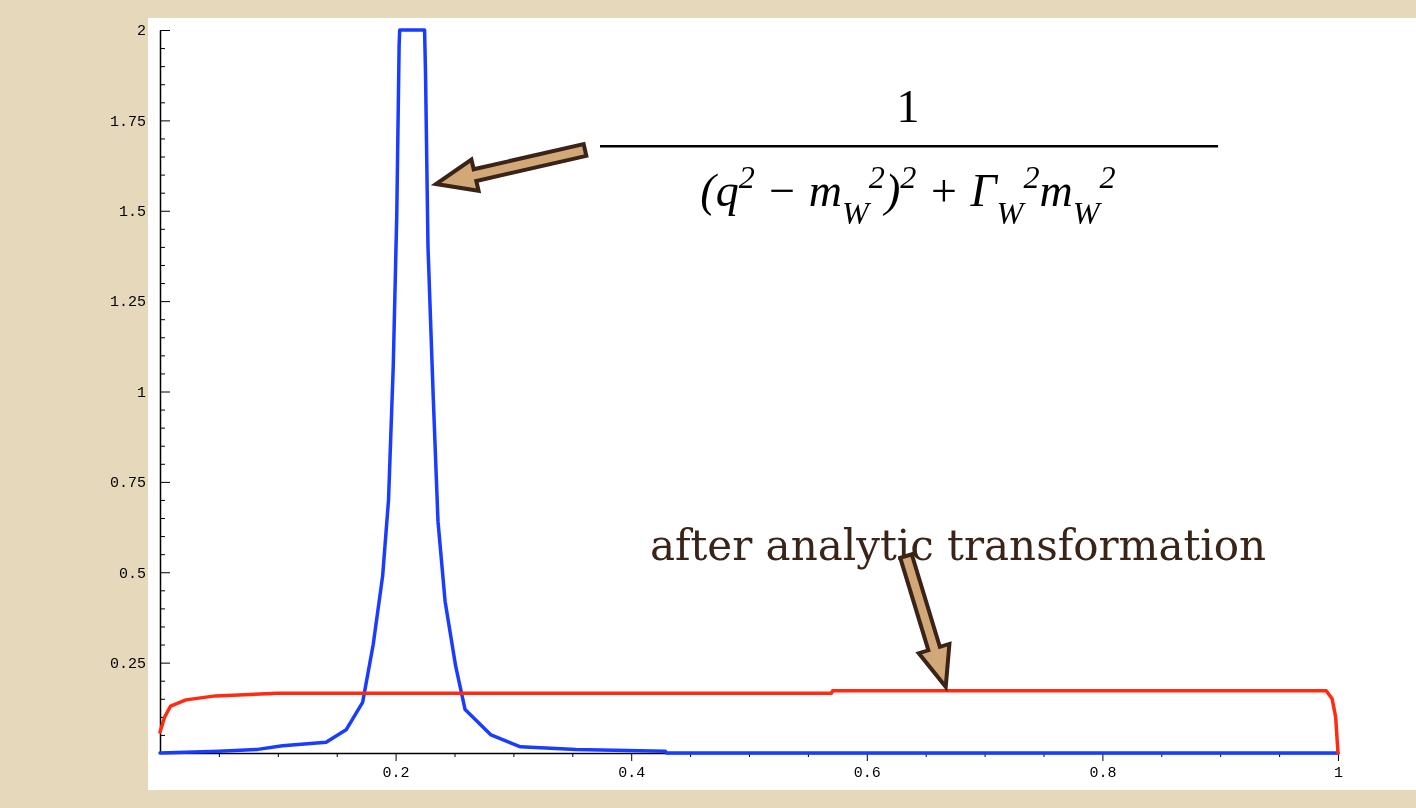 This screenshot has width=1416, height=808. I want to click on x-tick-label: 1, so click(1338, 773).